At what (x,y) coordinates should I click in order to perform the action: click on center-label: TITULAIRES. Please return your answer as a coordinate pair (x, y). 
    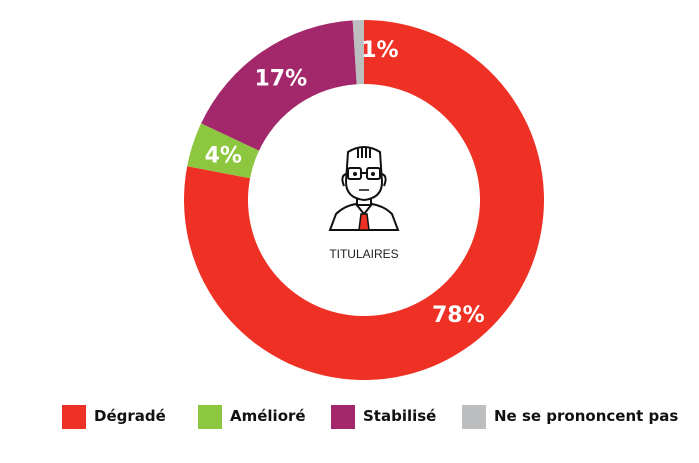
    Looking at the image, I should click on (363, 254).